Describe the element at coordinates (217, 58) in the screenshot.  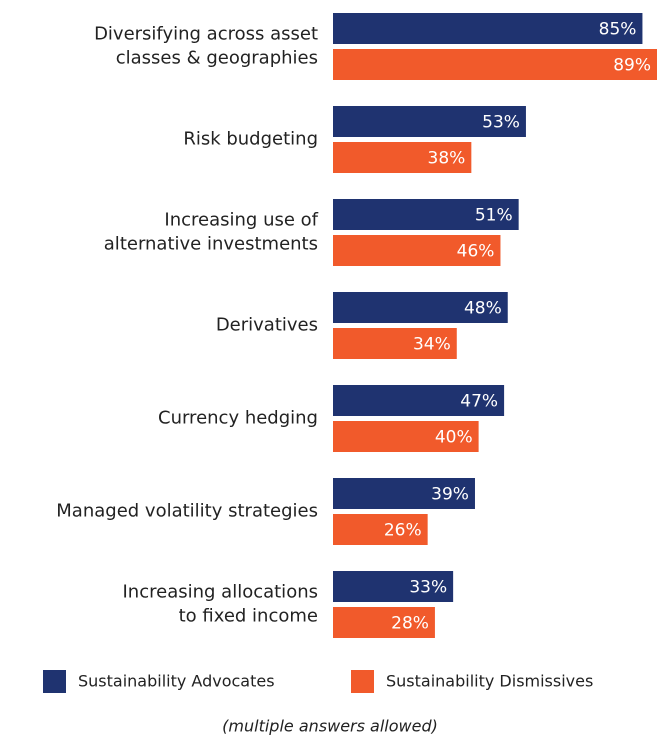
I see `category-label: classes & geographies` at that location.